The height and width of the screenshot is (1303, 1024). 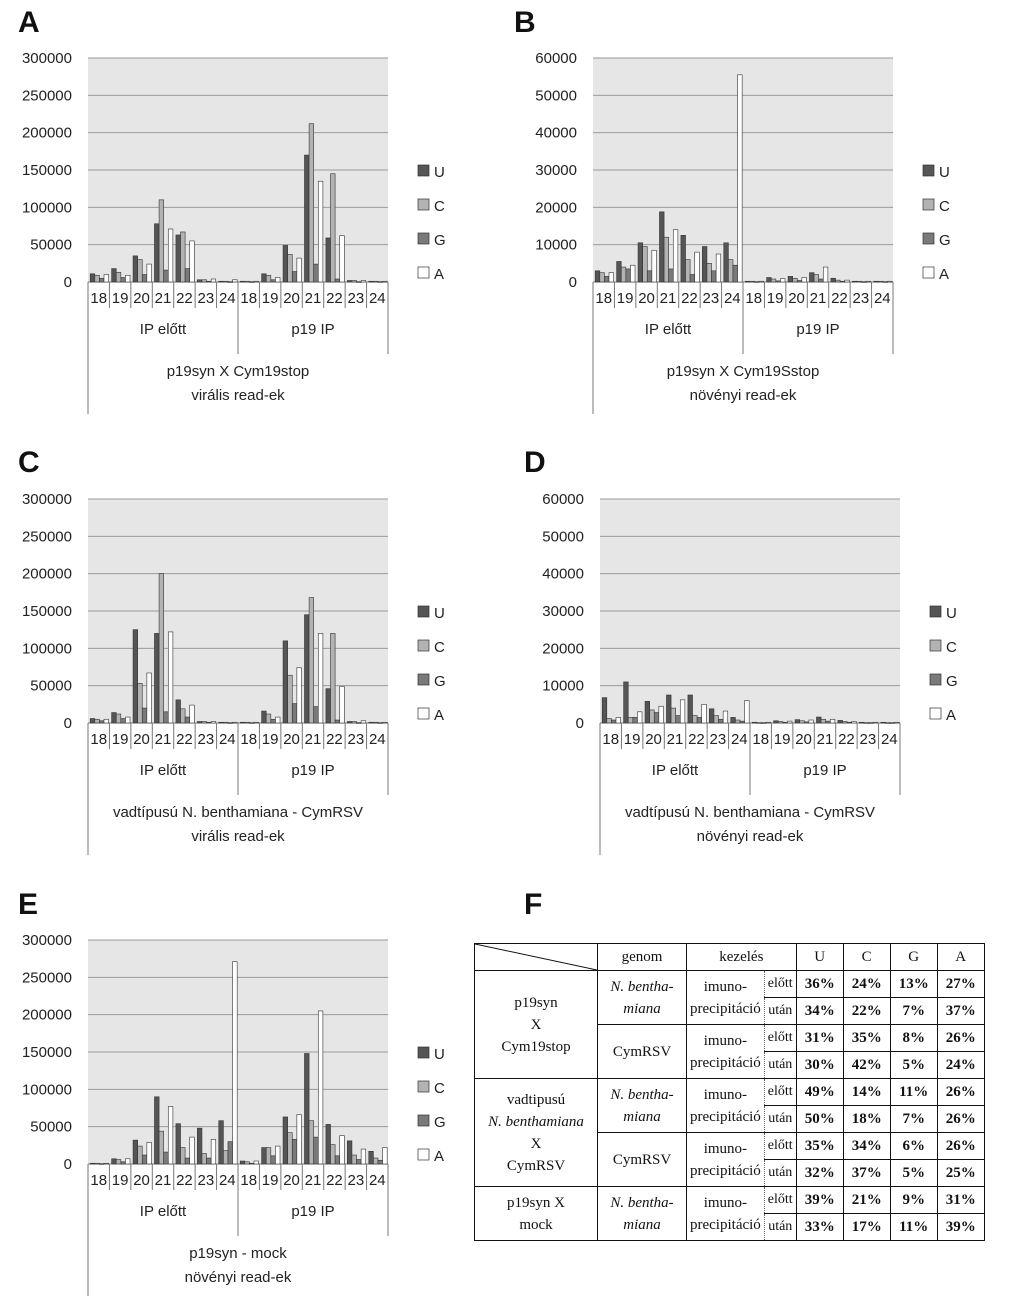 I want to click on group-label: IP előtt, so click(x=163, y=1211).